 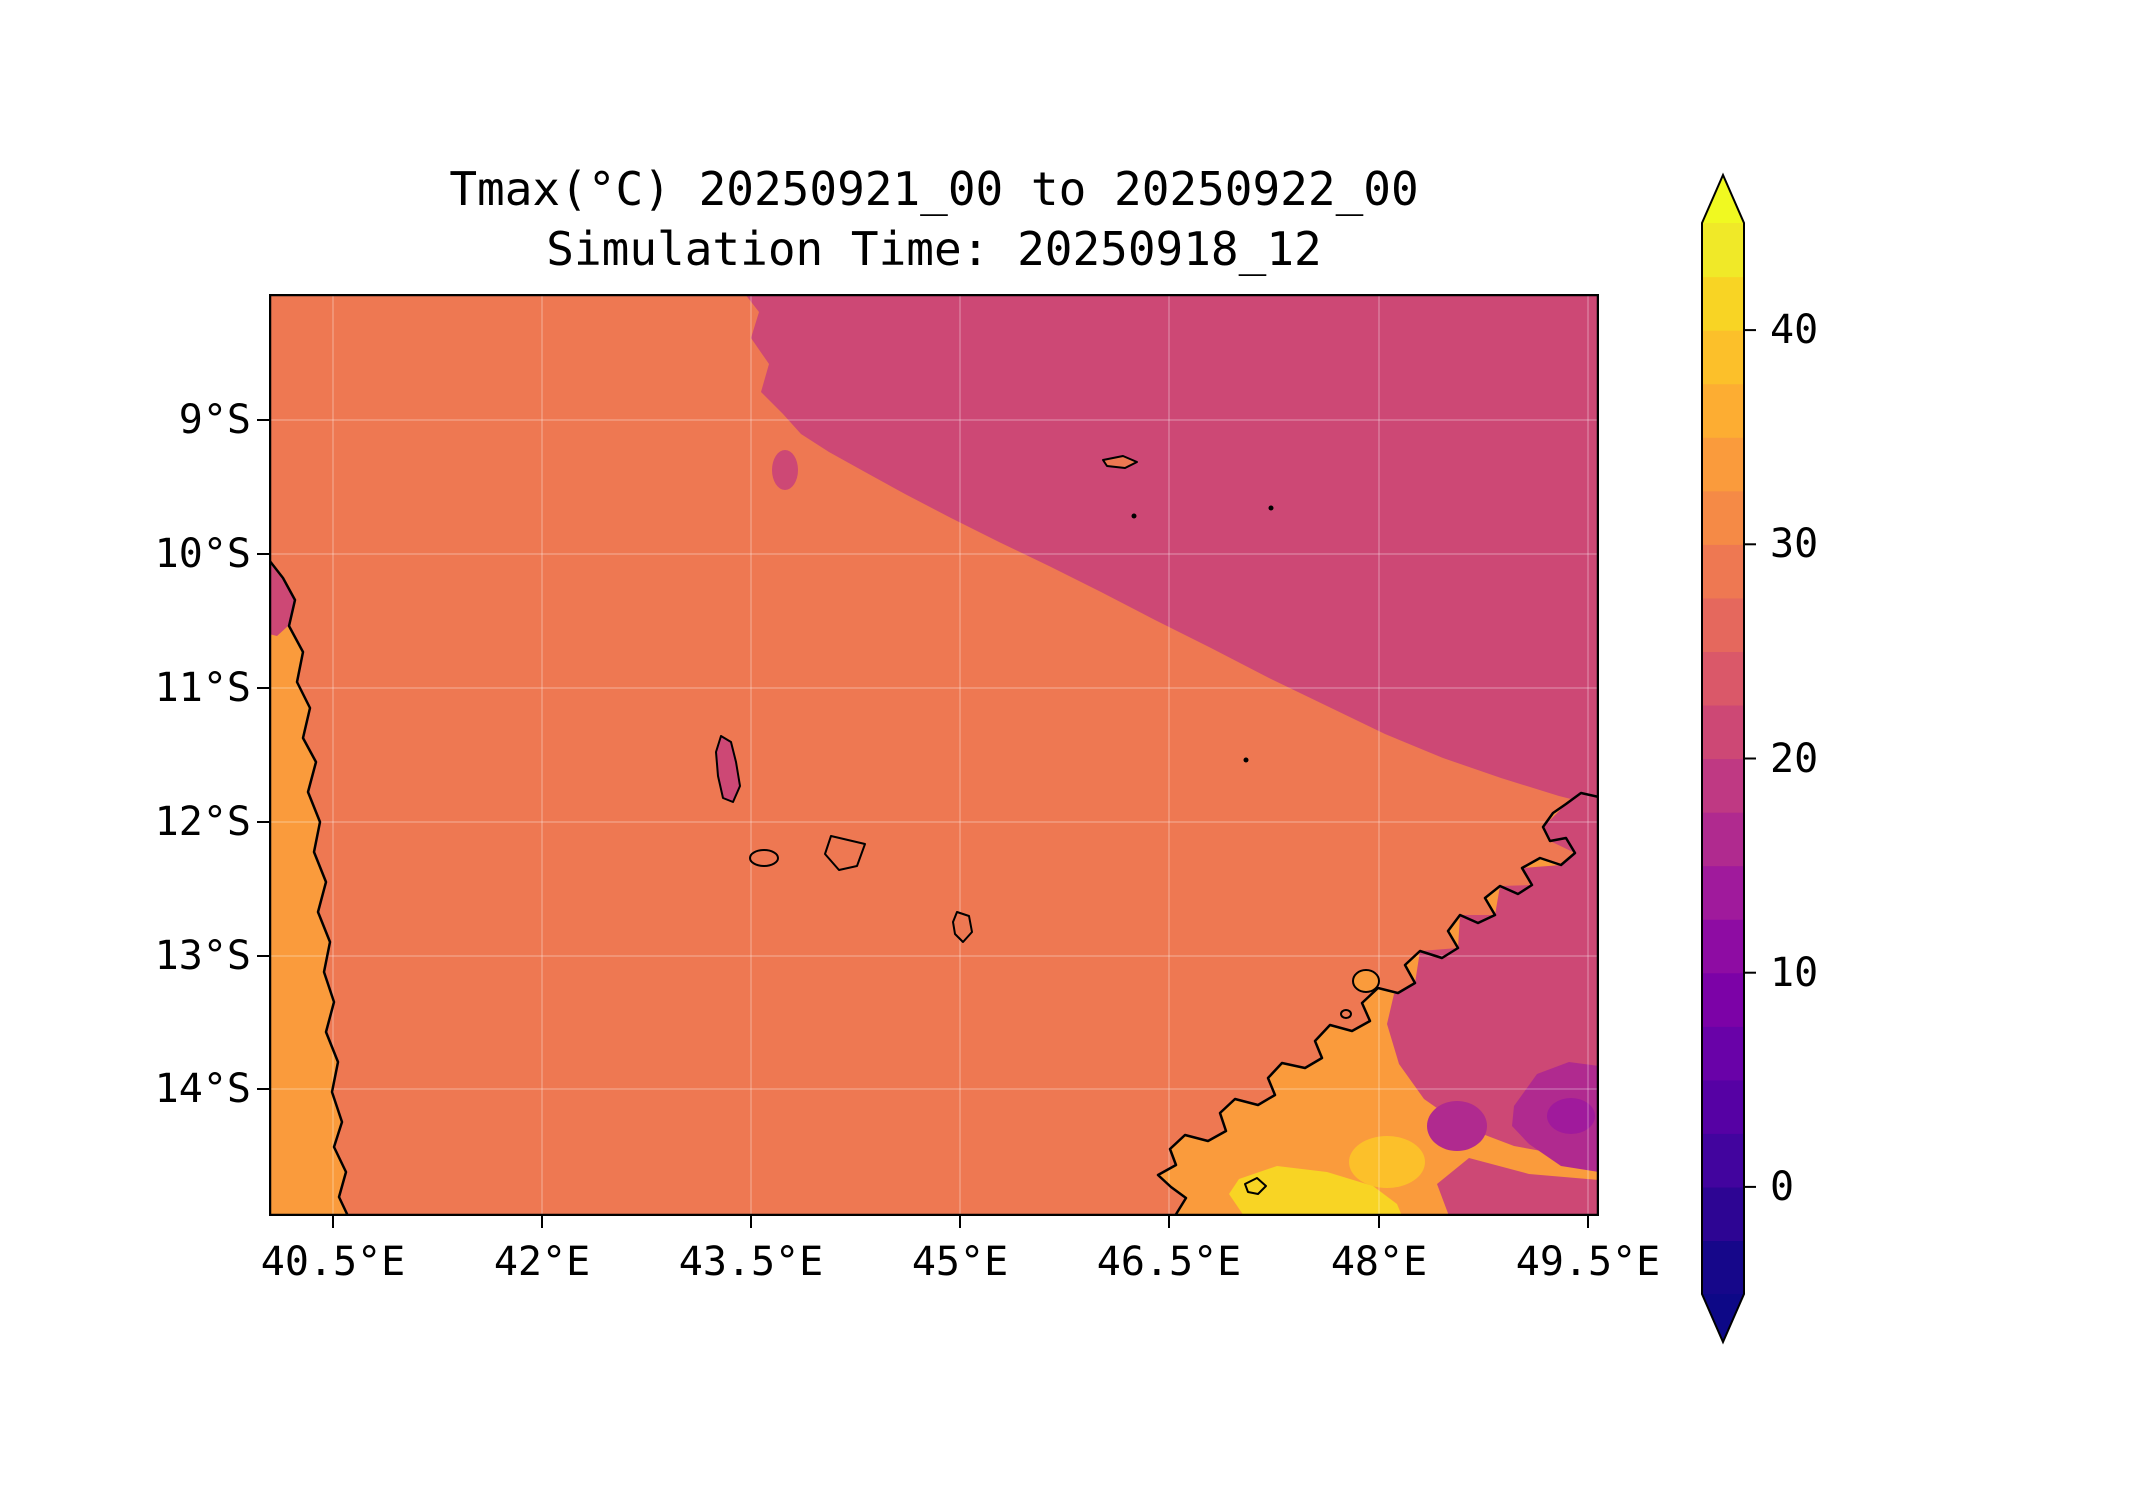 What do you see at coordinates (1782, 1186) in the screenshot?
I see `colorbar-tick-label: 0` at bounding box center [1782, 1186].